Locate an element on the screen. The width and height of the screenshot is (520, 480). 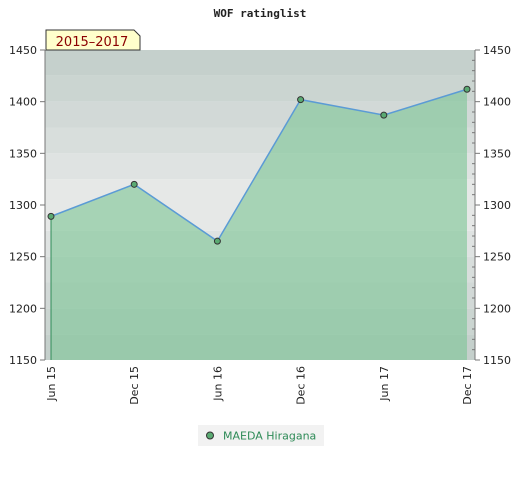
x-tick-label: Dec 17 is located at coordinates (467, 385).